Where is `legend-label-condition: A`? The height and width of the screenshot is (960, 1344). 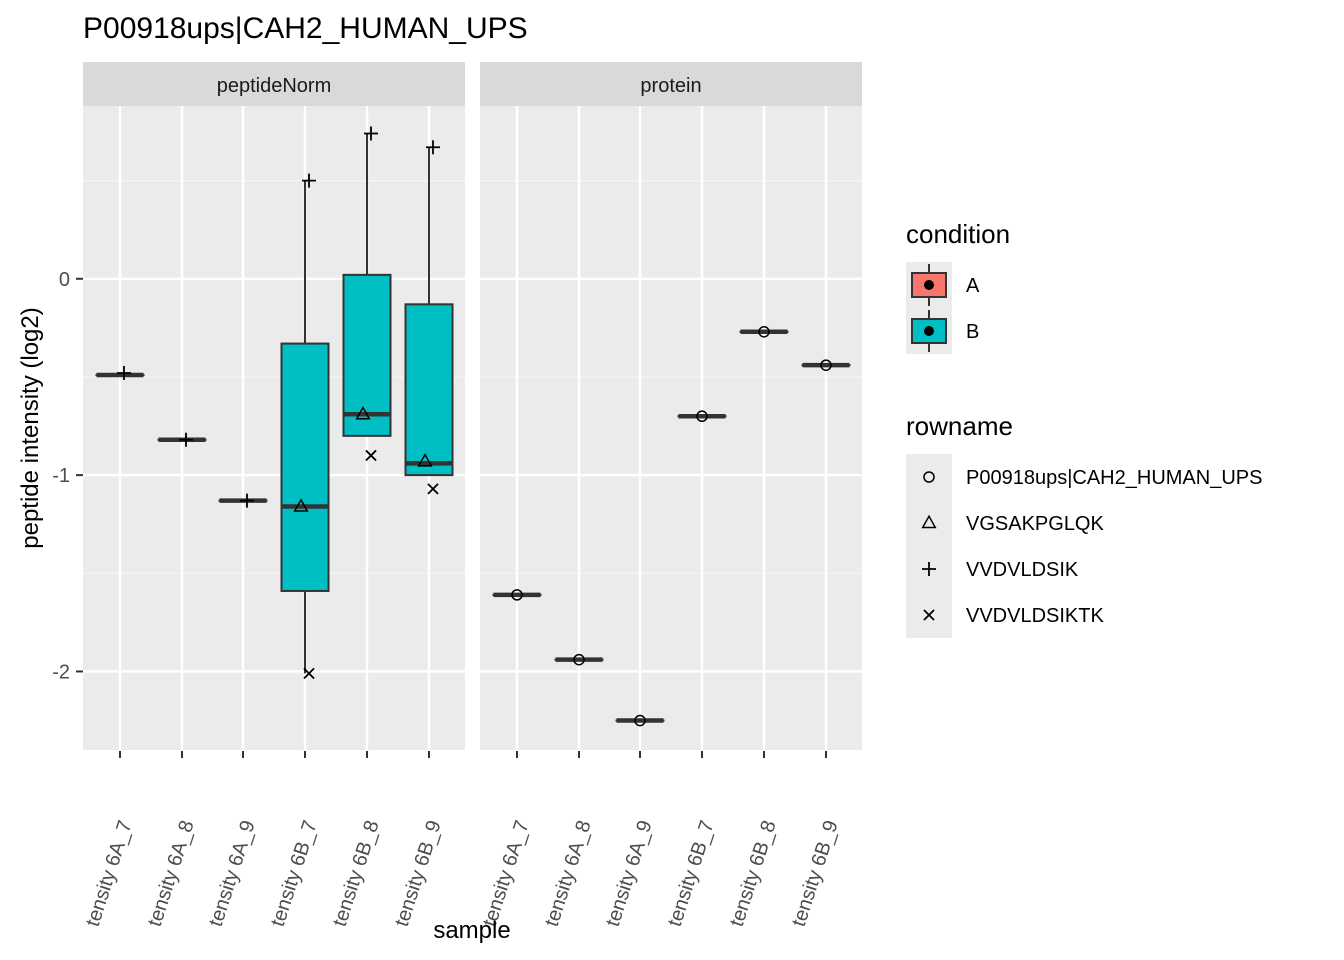 legend-label-condition: A is located at coordinates (973, 286).